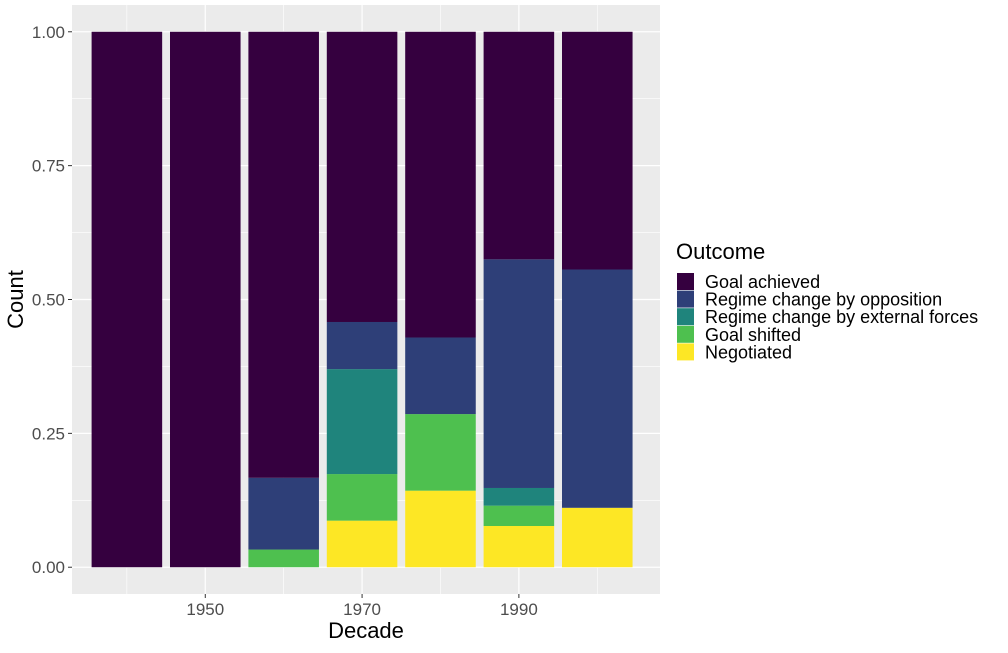 The height and width of the screenshot is (653, 1008). What do you see at coordinates (48, 166) in the screenshot?
I see `y-tick-label: 0.75` at bounding box center [48, 166].